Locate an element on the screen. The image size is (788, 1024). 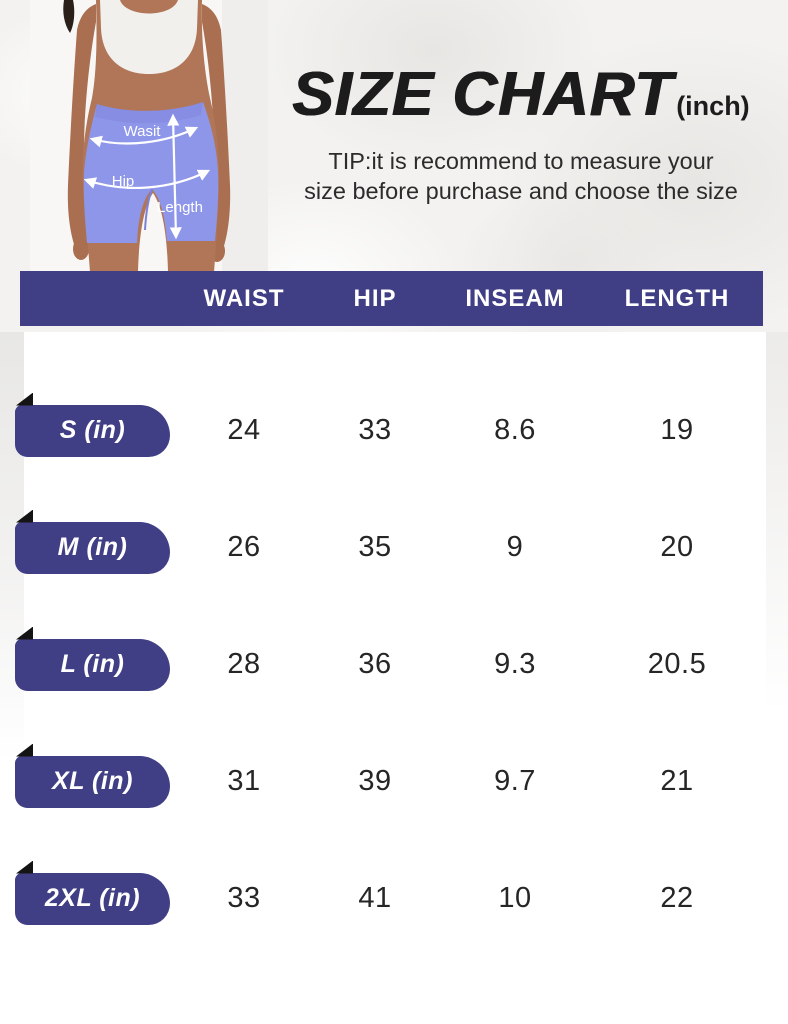
measurement-figure: Wasit Hip Length is located at coordinates (149, 136).